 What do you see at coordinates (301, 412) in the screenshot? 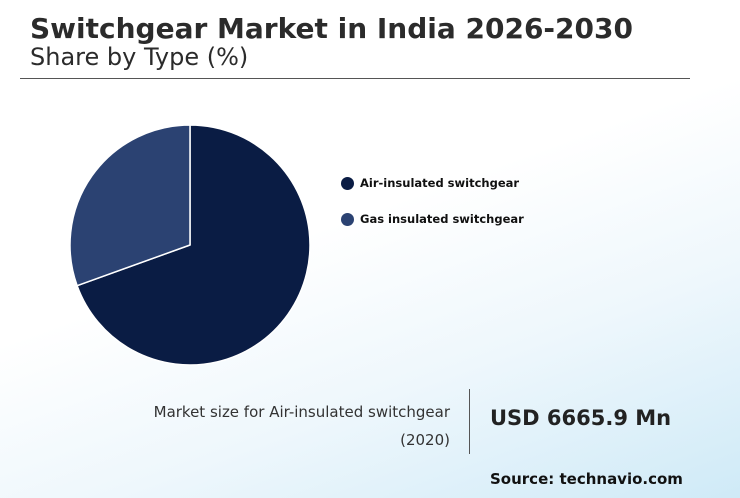
I see `market-size-label-line1: Market size for Air-insulated switchgear` at bounding box center [301, 412].